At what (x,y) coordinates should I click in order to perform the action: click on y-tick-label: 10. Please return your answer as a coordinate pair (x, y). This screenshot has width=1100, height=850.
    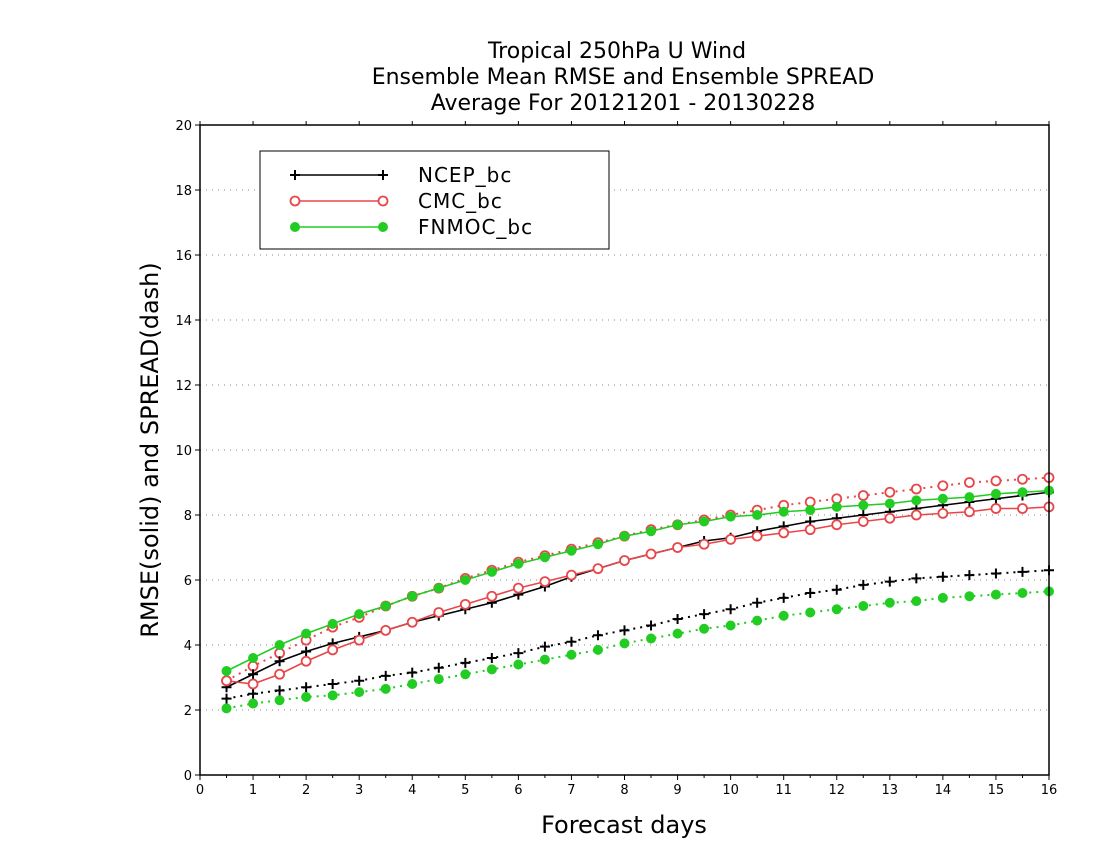
    Looking at the image, I should click on (183, 451).